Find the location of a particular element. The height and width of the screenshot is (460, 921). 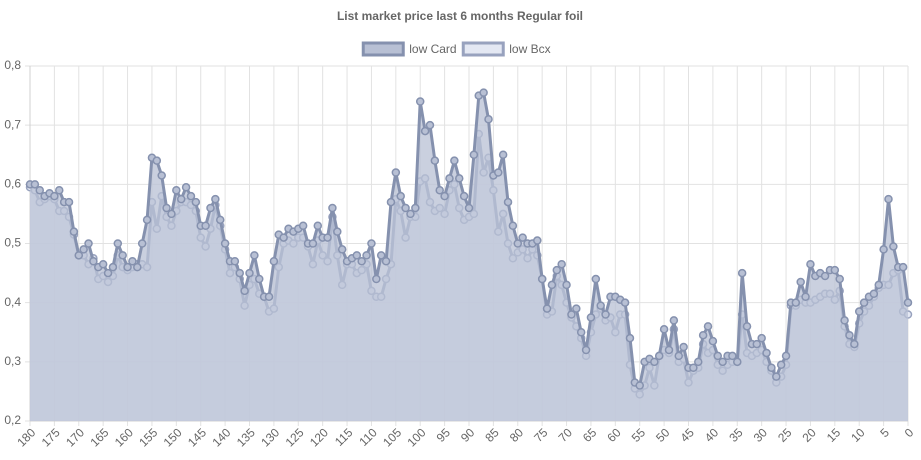

x-tick-label: 120 is located at coordinates (319, 437).